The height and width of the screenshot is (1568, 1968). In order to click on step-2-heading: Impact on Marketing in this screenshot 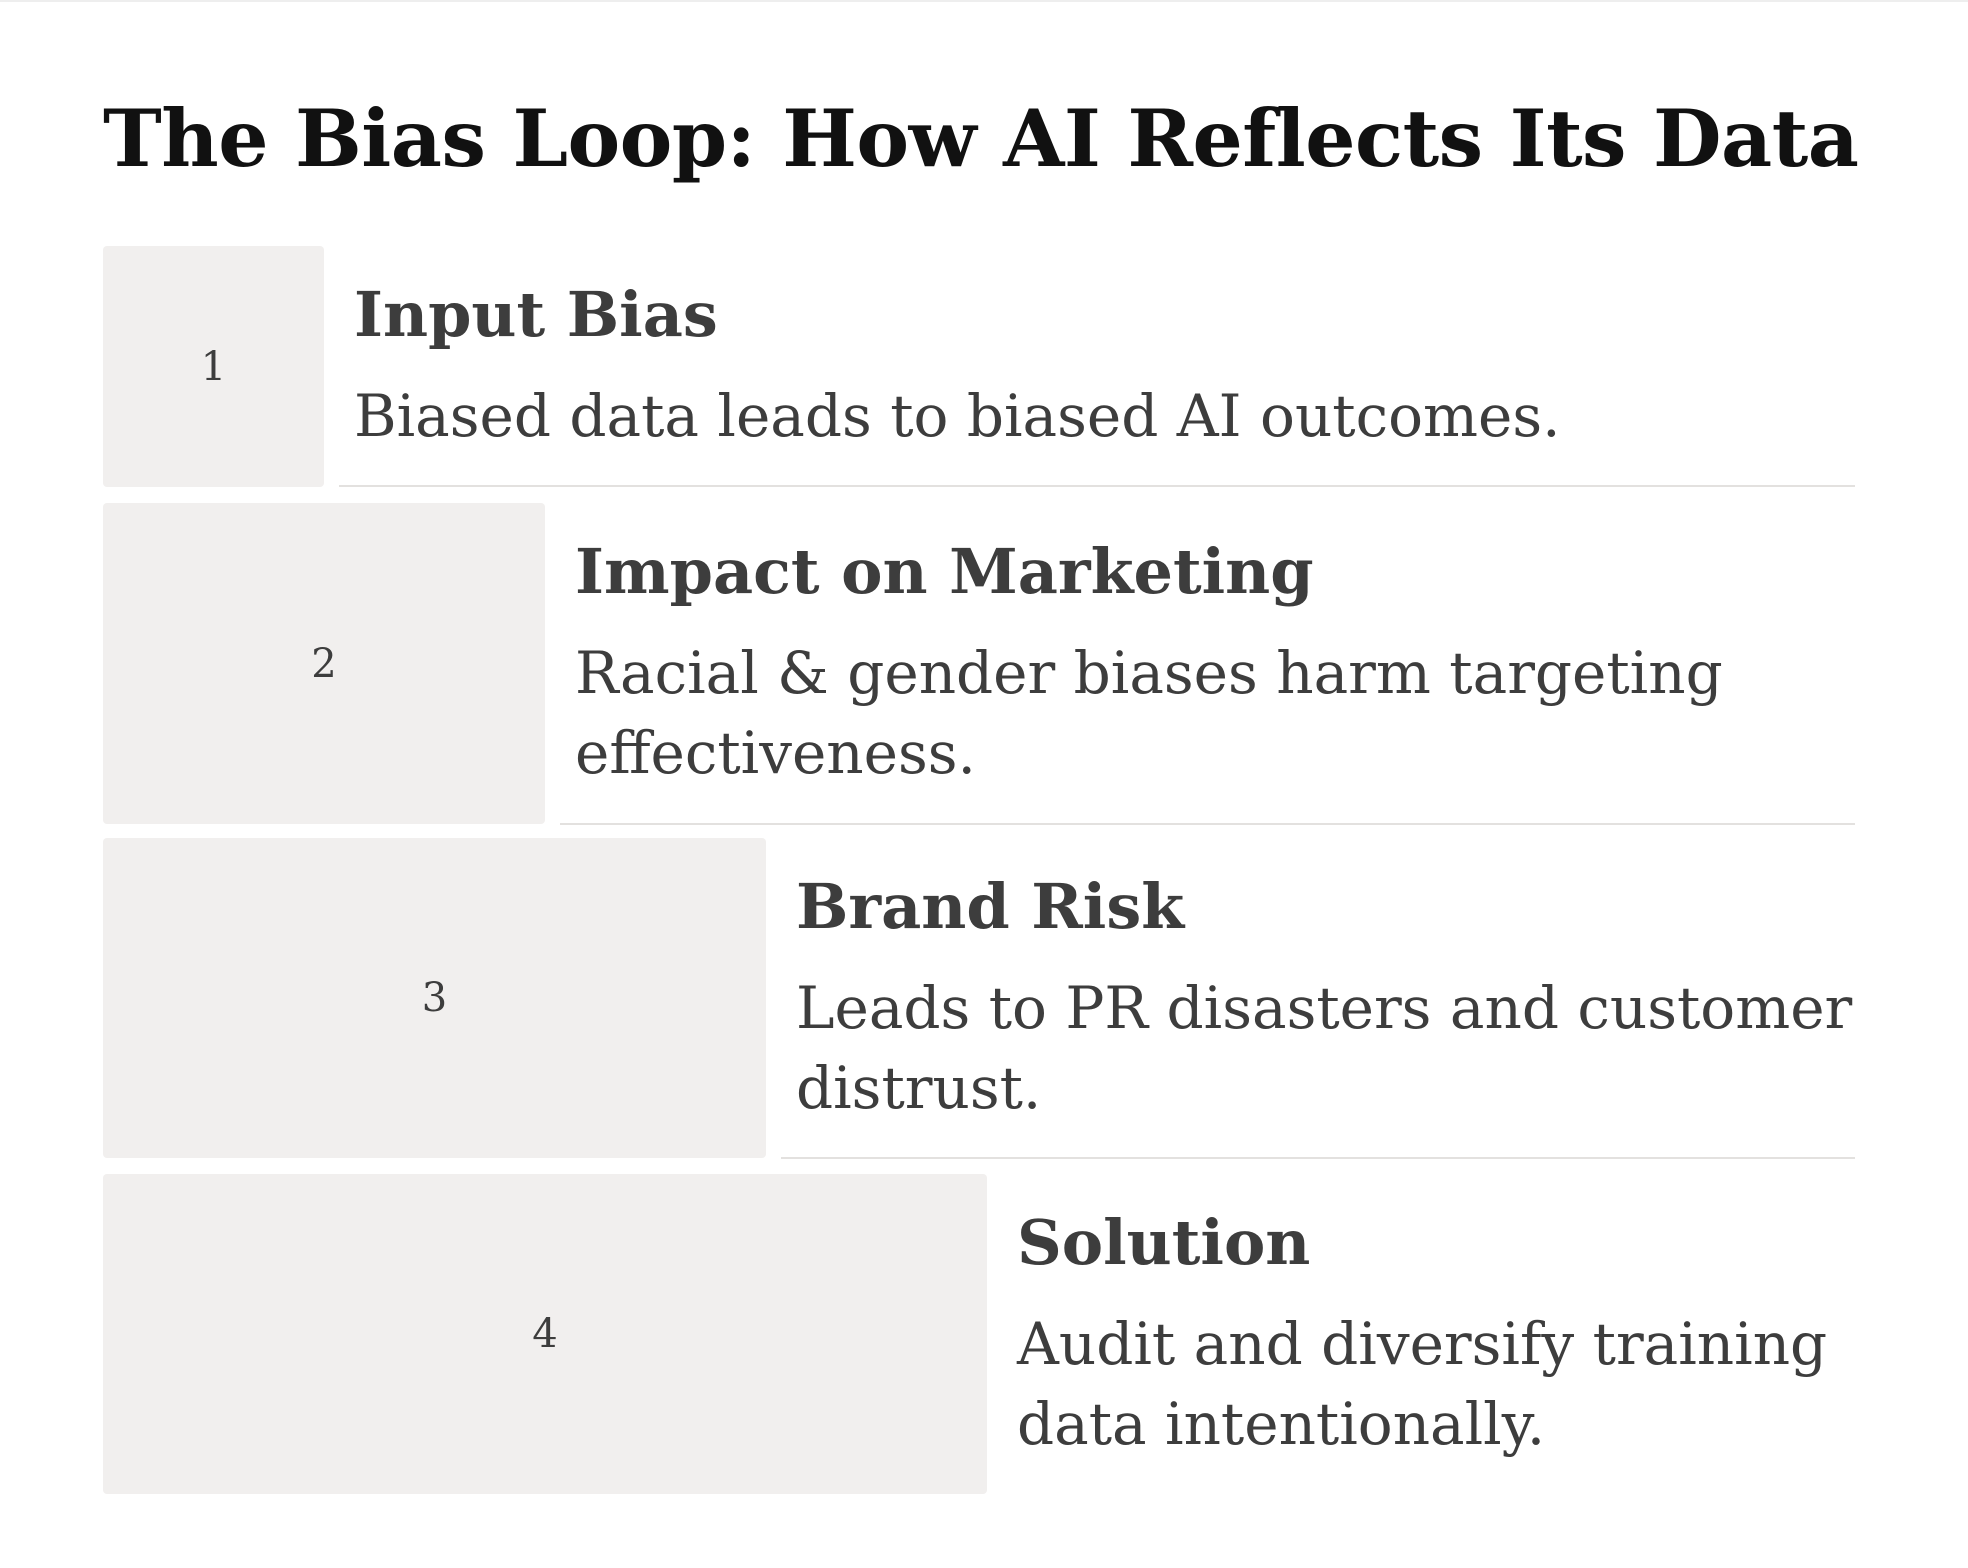, I will do `click(944, 571)`.